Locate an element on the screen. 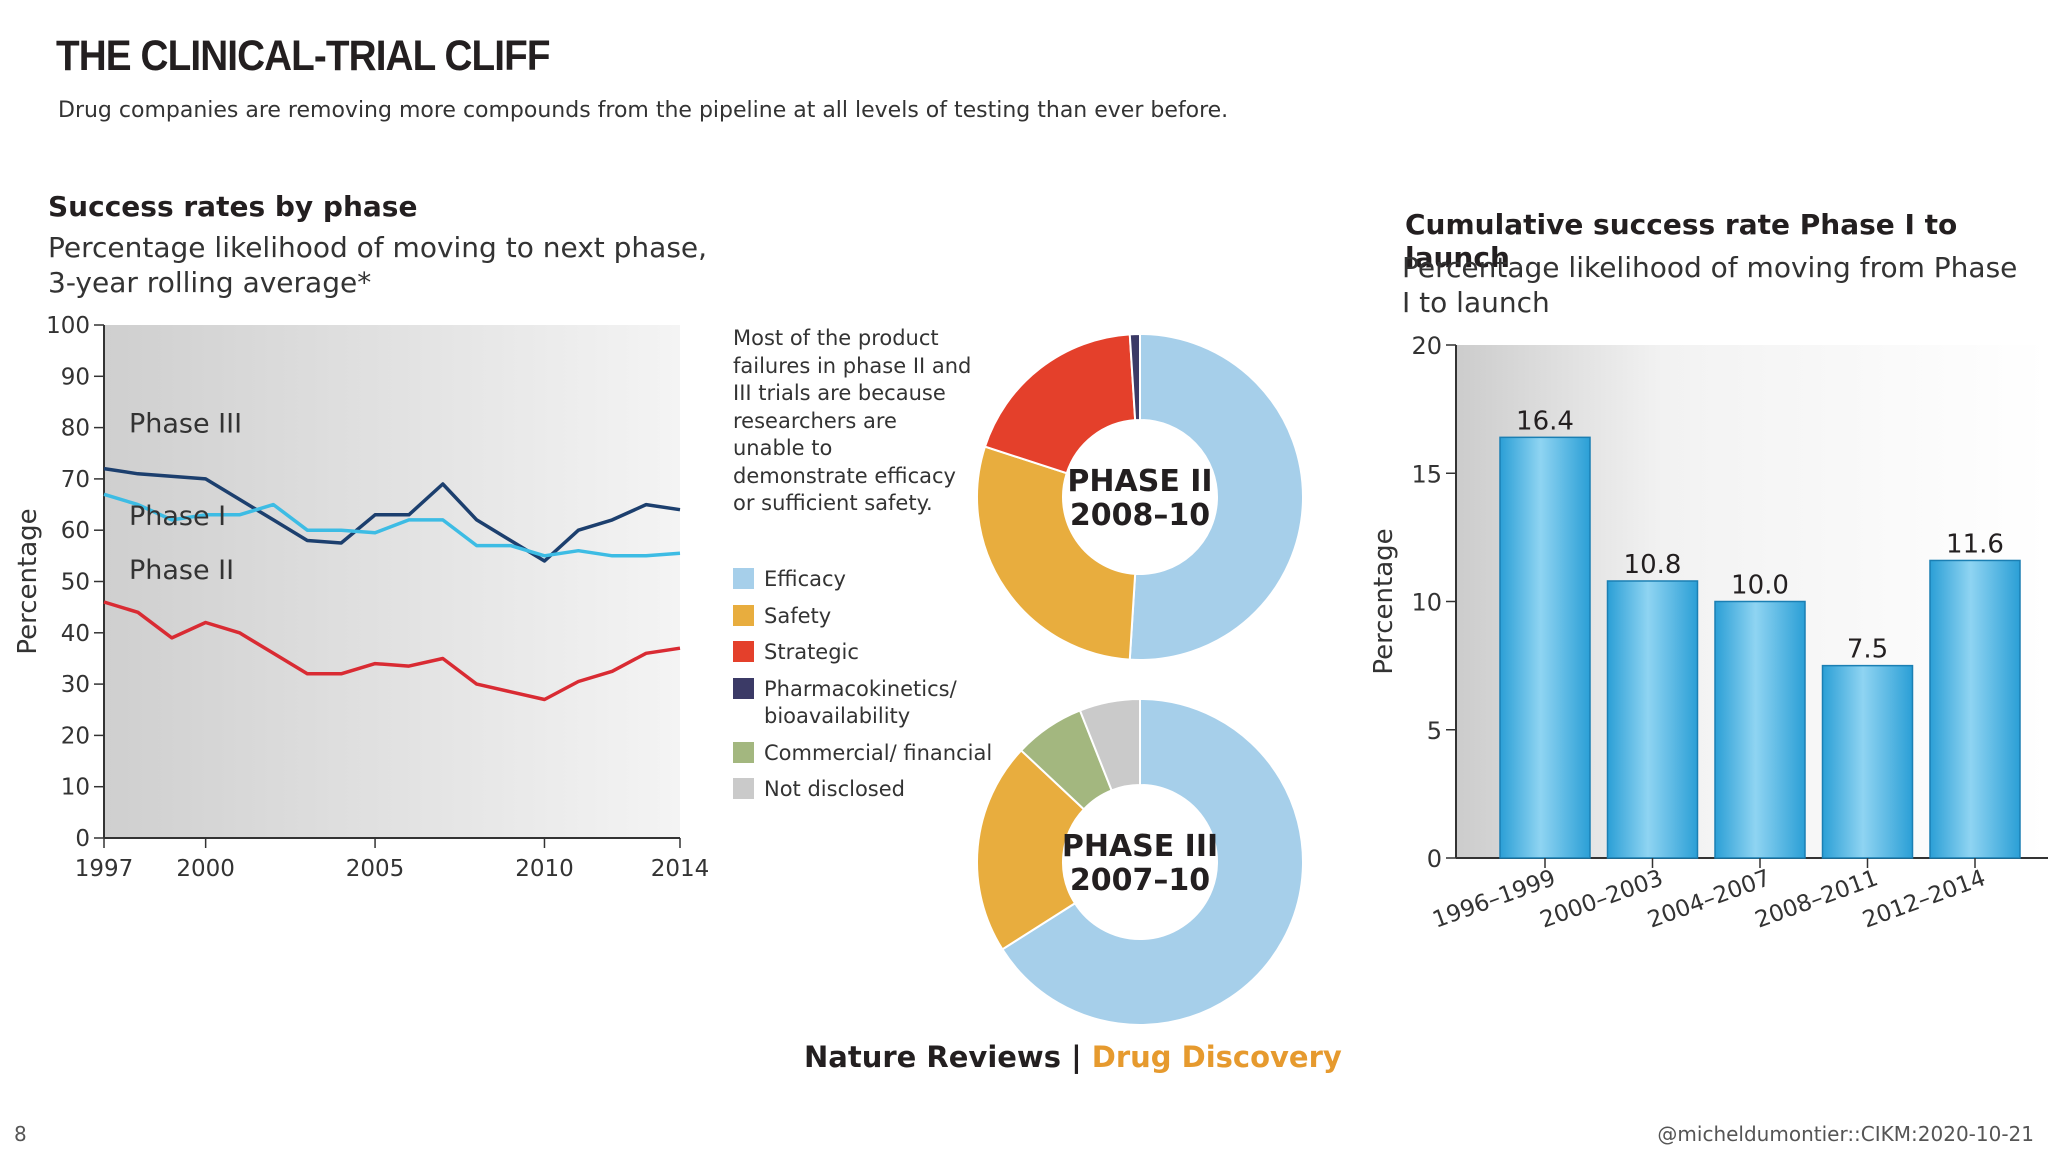 The width and height of the screenshot is (2048, 1152). line-plot-area is located at coordinates (392, 581).